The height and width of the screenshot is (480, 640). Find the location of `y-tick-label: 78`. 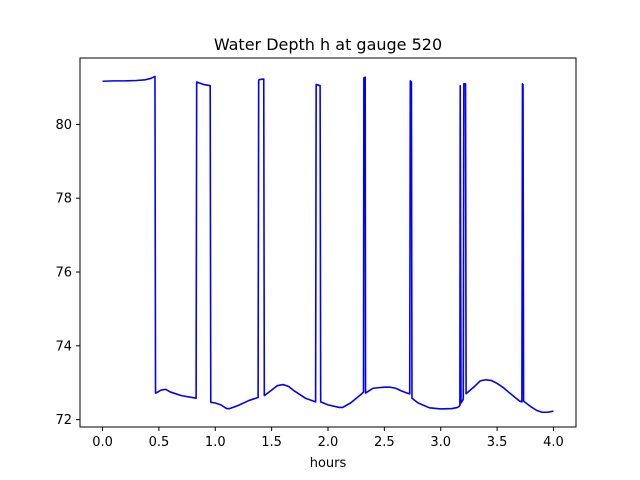

y-tick-label: 78 is located at coordinates (63, 199).